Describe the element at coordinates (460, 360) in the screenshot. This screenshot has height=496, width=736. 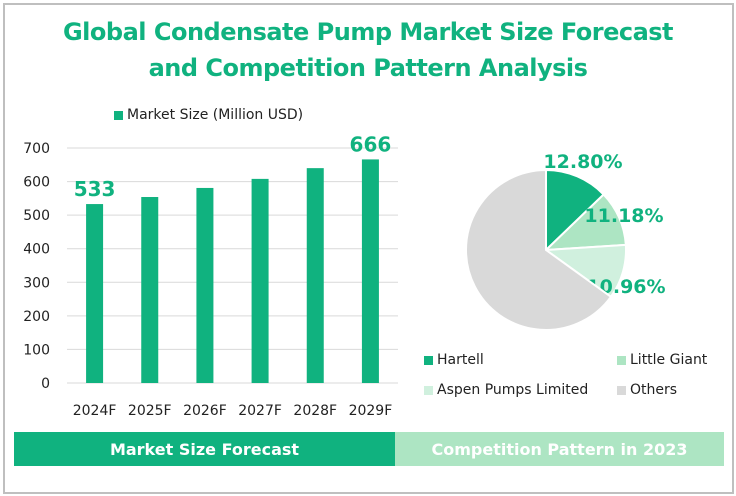
I see `legend-label-hartell: Hartell` at that location.